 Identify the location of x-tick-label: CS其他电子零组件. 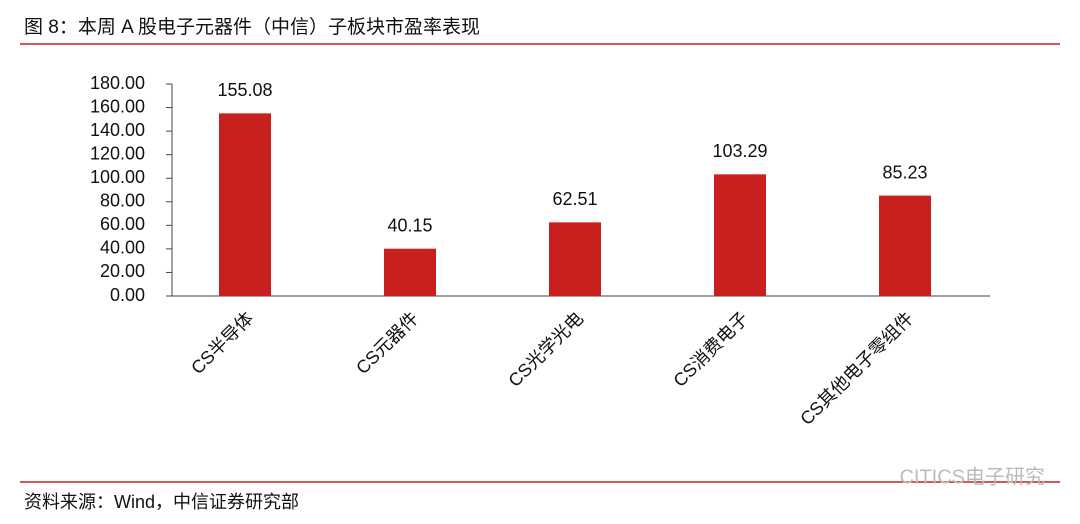
(856, 368).